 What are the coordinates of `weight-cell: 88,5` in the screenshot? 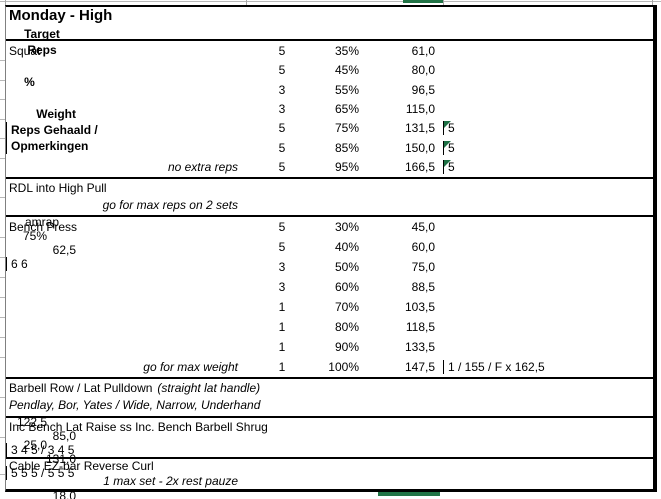 It's located at (423, 287).